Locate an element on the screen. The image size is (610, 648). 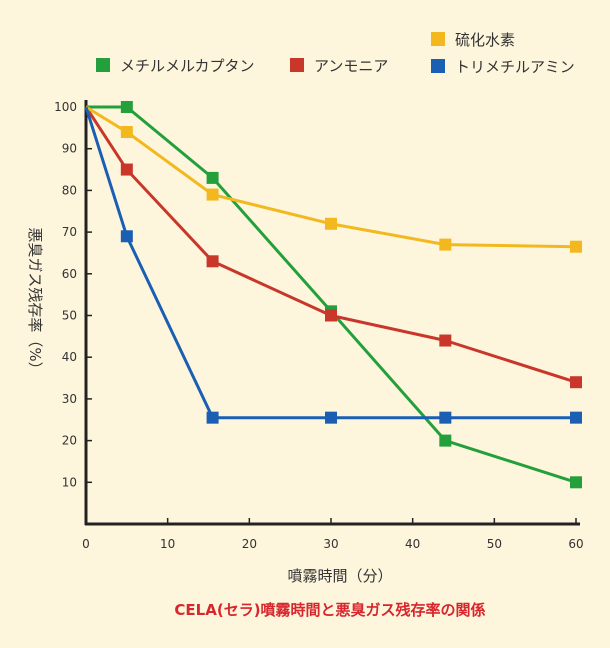
legend-item: アンモニア is located at coordinates (339, 66).